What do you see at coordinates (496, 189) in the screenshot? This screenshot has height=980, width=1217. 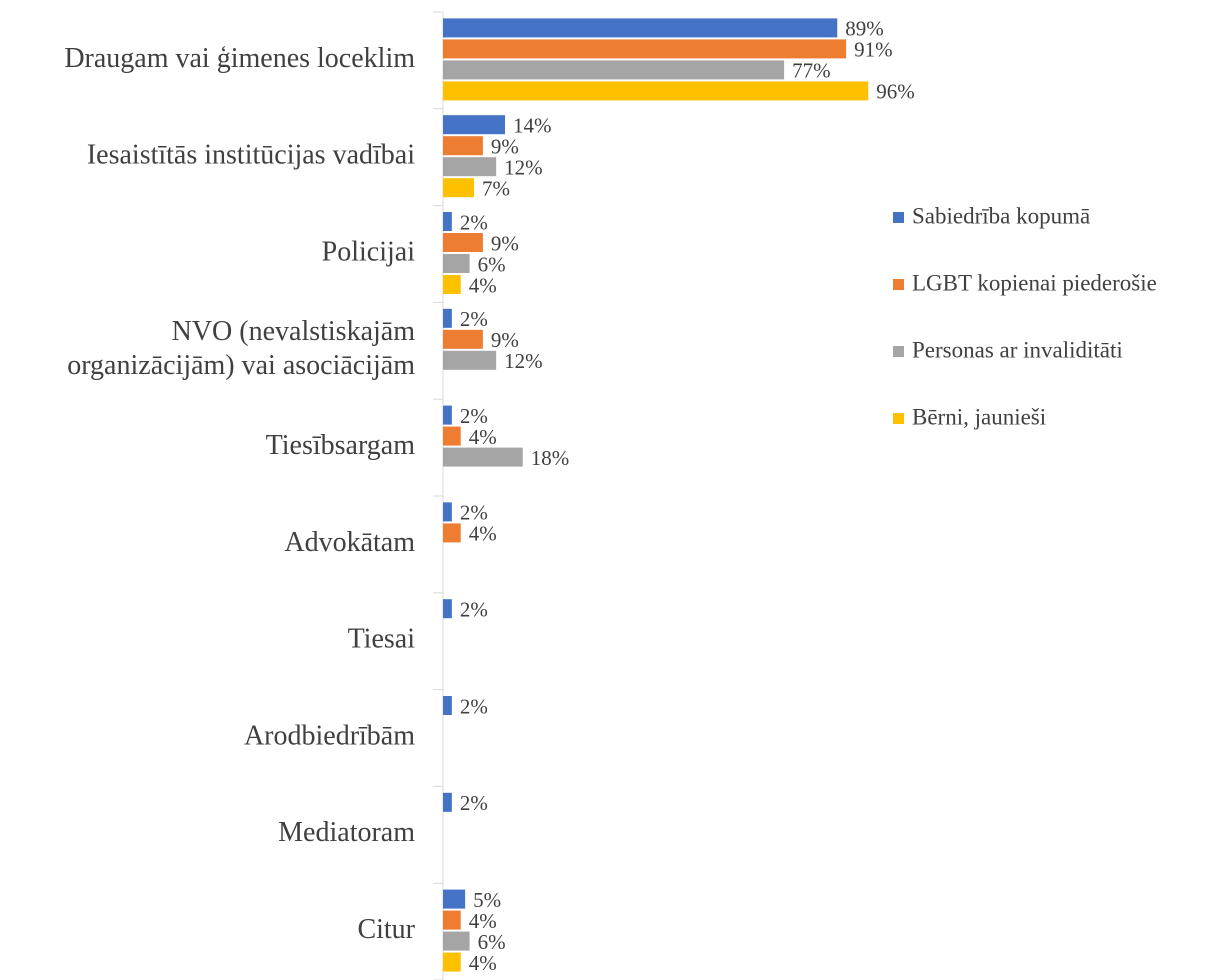 I see `data-label: 7%` at bounding box center [496, 189].